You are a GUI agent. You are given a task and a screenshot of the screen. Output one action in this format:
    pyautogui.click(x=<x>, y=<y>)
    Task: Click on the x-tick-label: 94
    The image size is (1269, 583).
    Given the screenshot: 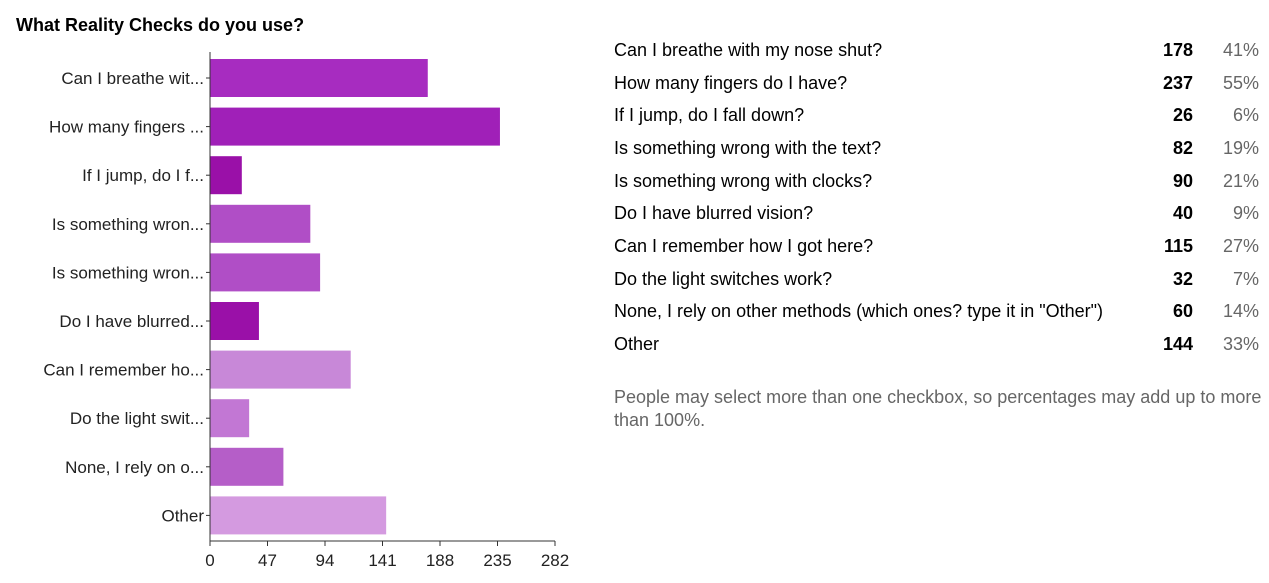 What is the action you would take?
    pyautogui.click(x=325, y=560)
    